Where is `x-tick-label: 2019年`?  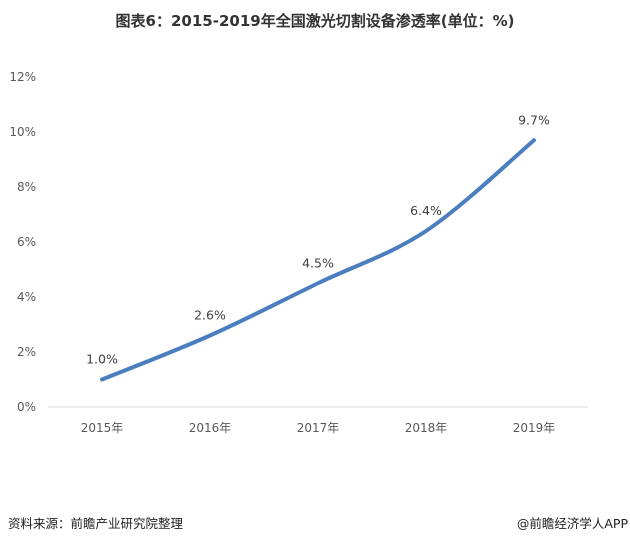
x-tick-label: 2019年 is located at coordinates (534, 428).